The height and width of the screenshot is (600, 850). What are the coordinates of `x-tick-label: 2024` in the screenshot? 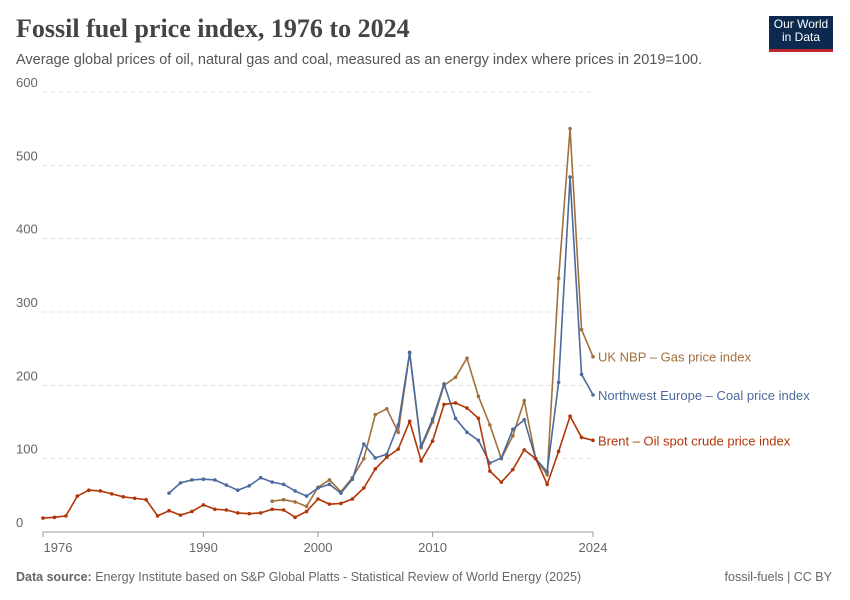 It's located at (593, 547).